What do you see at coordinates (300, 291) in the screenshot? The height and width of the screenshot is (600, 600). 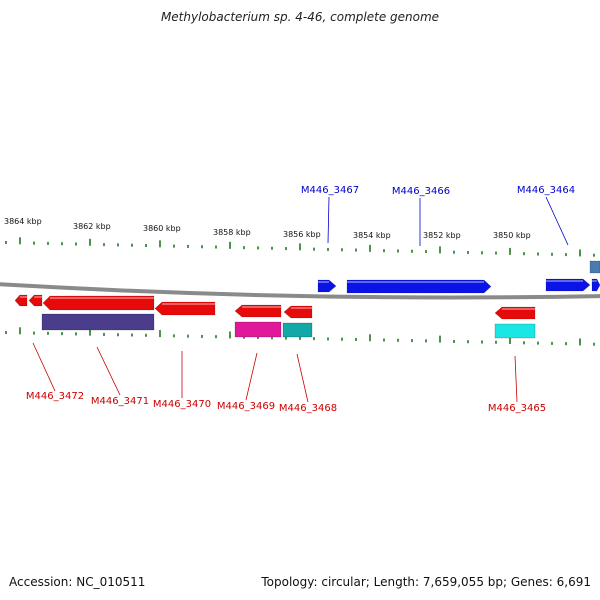 I see `genome-backbone` at bounding box center [300, 291].